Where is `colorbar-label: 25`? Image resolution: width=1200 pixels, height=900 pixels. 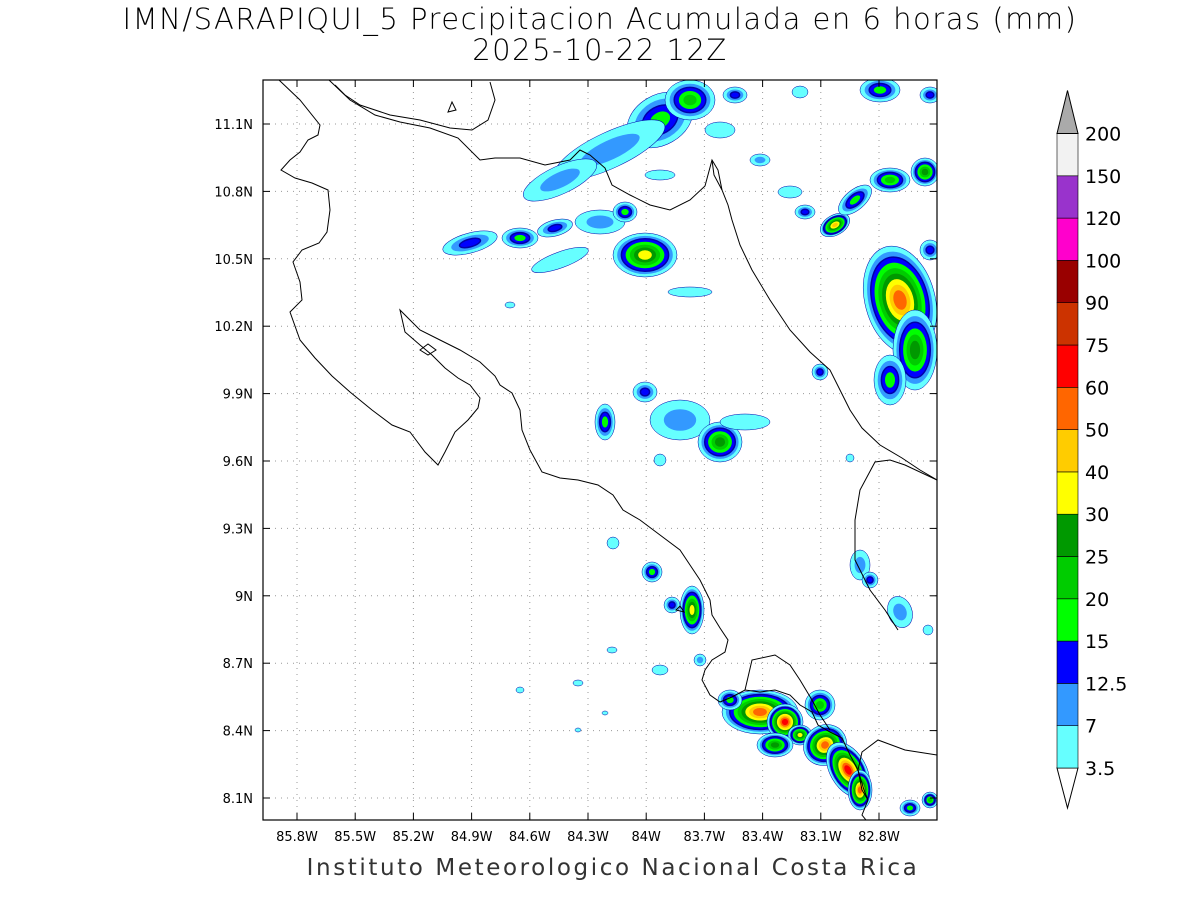
colorbar-label: 25 is located at coordinates (1097, 558).